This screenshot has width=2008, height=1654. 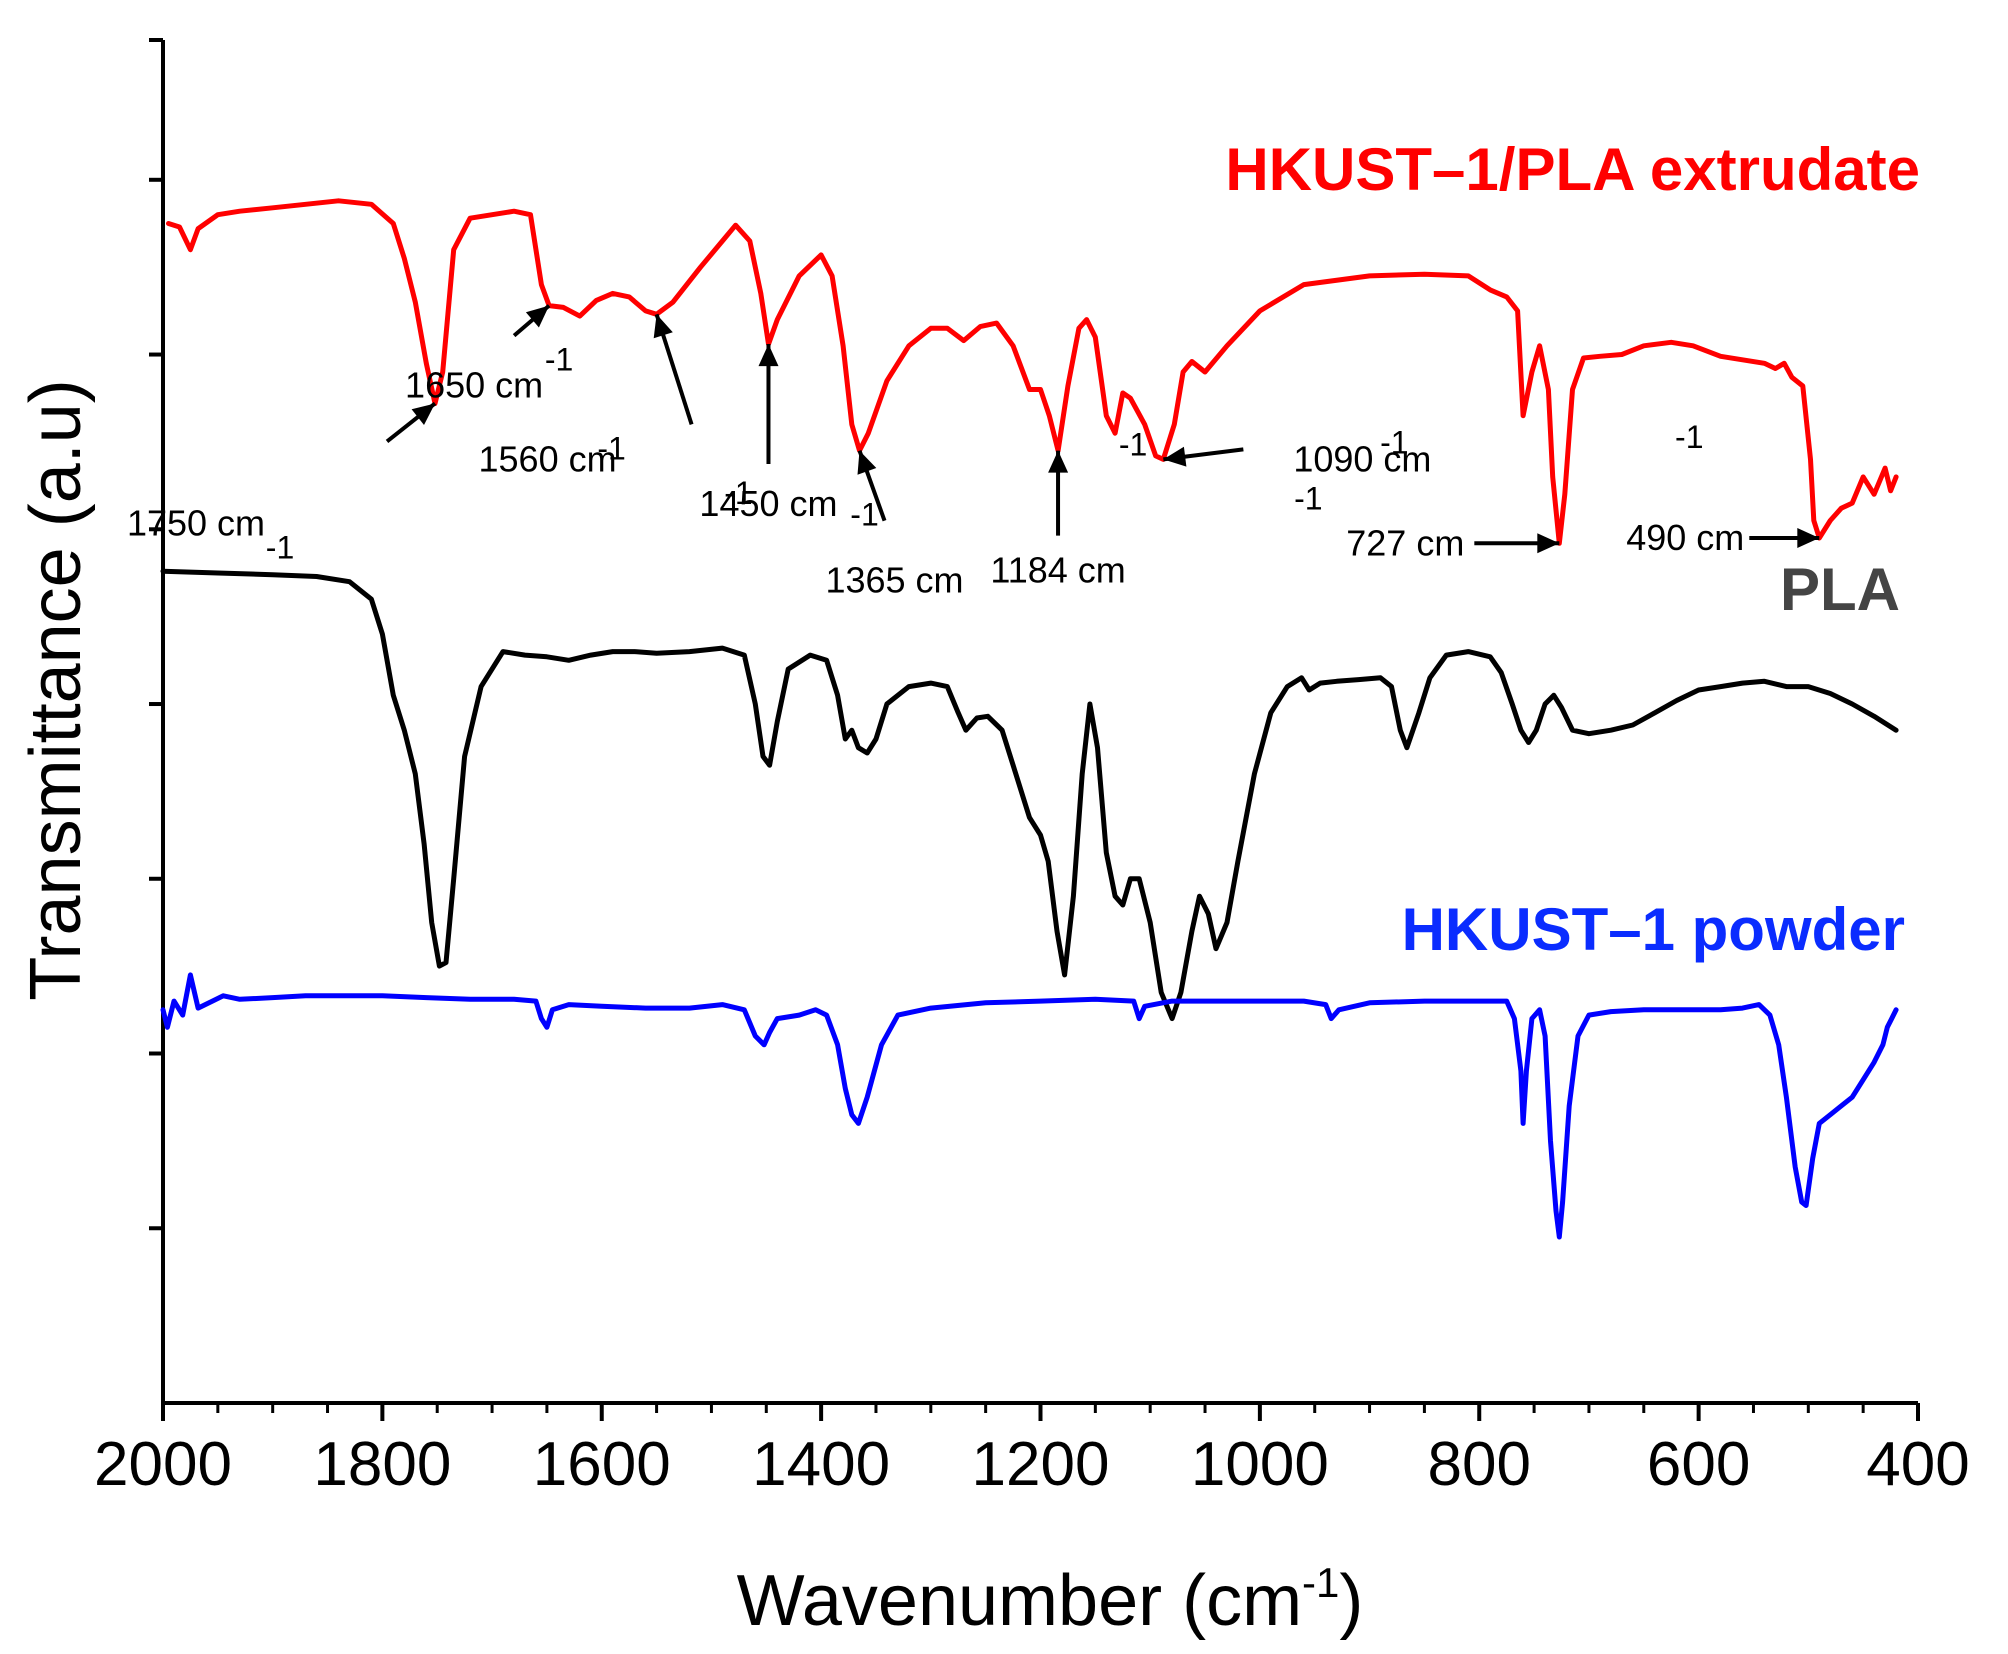 What do you see at coordinates (382, 1464) in the screenshot?
I see `x-tick-label: 1800` at bounding box center [382, 1464].